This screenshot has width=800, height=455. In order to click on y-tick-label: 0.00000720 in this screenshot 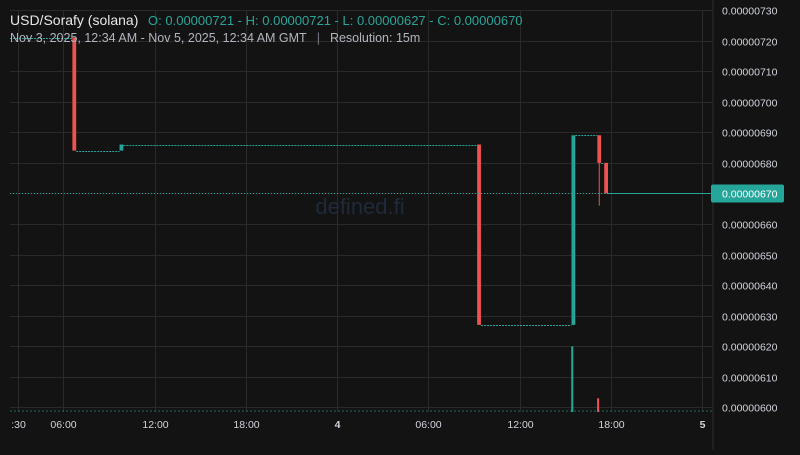, I will do `click(750, 43)`.